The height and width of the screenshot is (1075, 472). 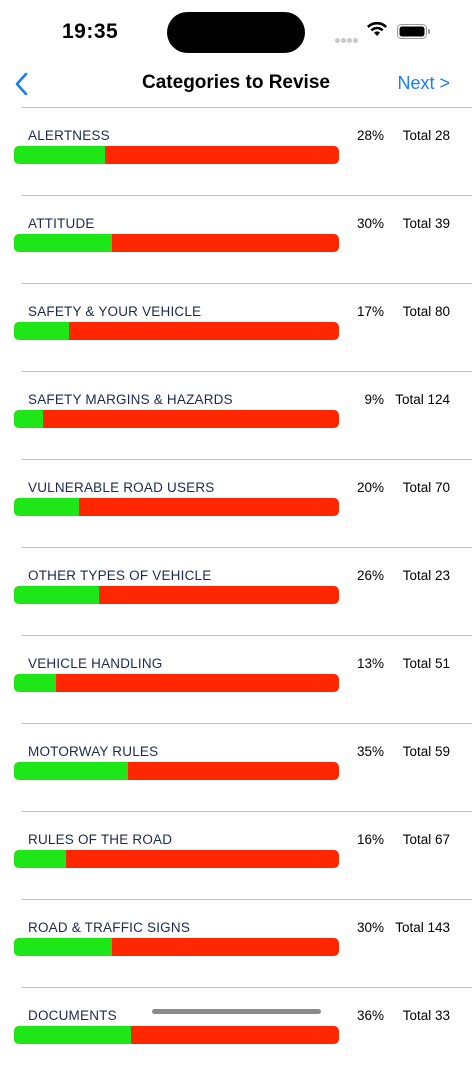 I want to click on category-row: ALERTNESS 28% Total 28, so click(x=236, y=151).